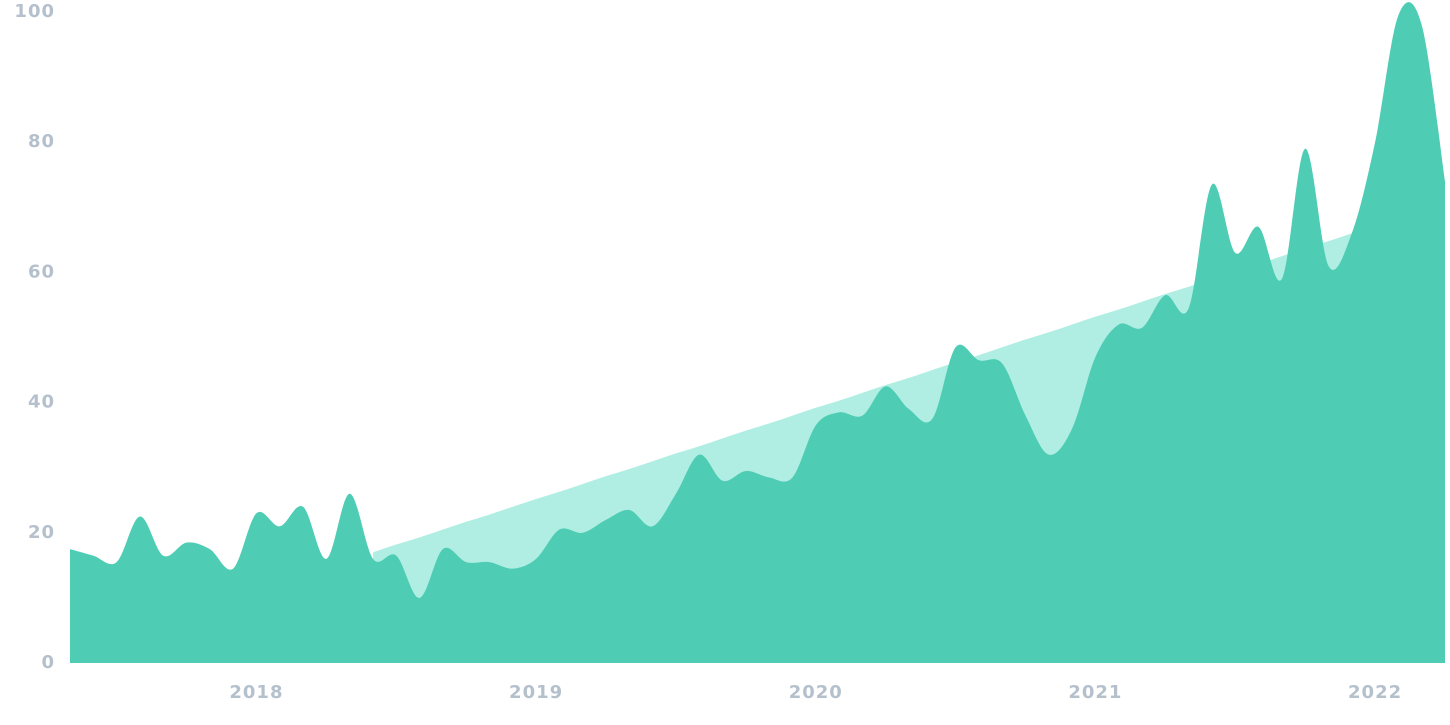  Describe the element at coordinates (41, 141) in the screenshot. I see `y-tick-label: 80` at that location.